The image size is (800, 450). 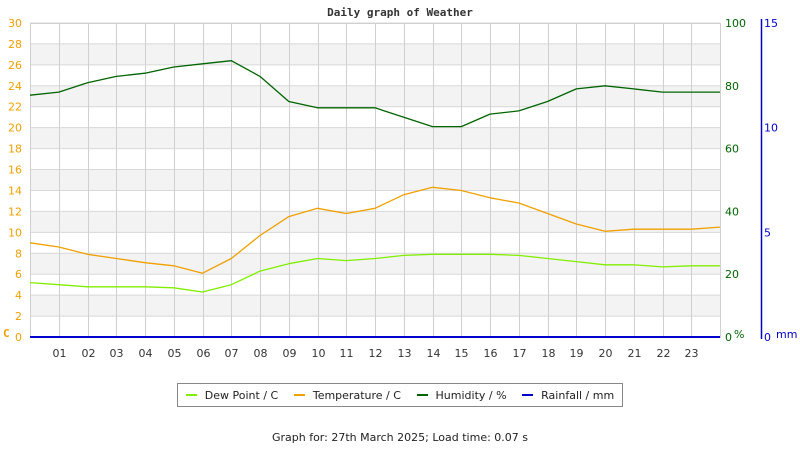 I want to click on svg-text: 30, so click(x=15, y=23).